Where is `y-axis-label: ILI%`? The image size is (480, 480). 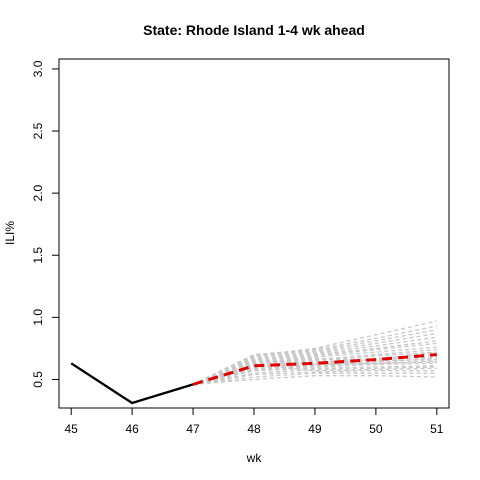 y-axis-label: ILI% is located at coordinates (10, 233).